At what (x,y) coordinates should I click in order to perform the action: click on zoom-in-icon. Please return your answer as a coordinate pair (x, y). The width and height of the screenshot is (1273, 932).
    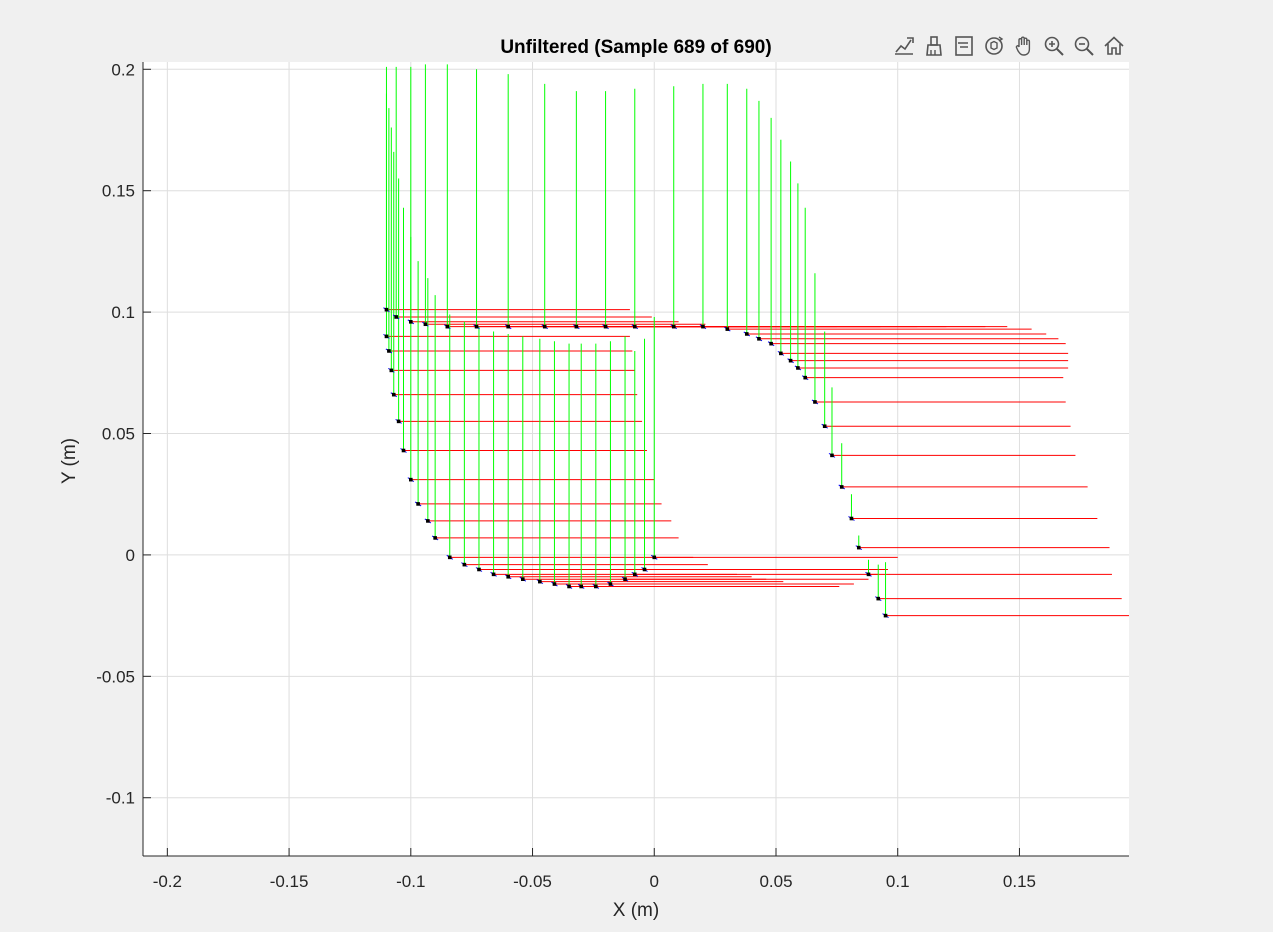
    Looking at the image, I should click on (1054, 46).